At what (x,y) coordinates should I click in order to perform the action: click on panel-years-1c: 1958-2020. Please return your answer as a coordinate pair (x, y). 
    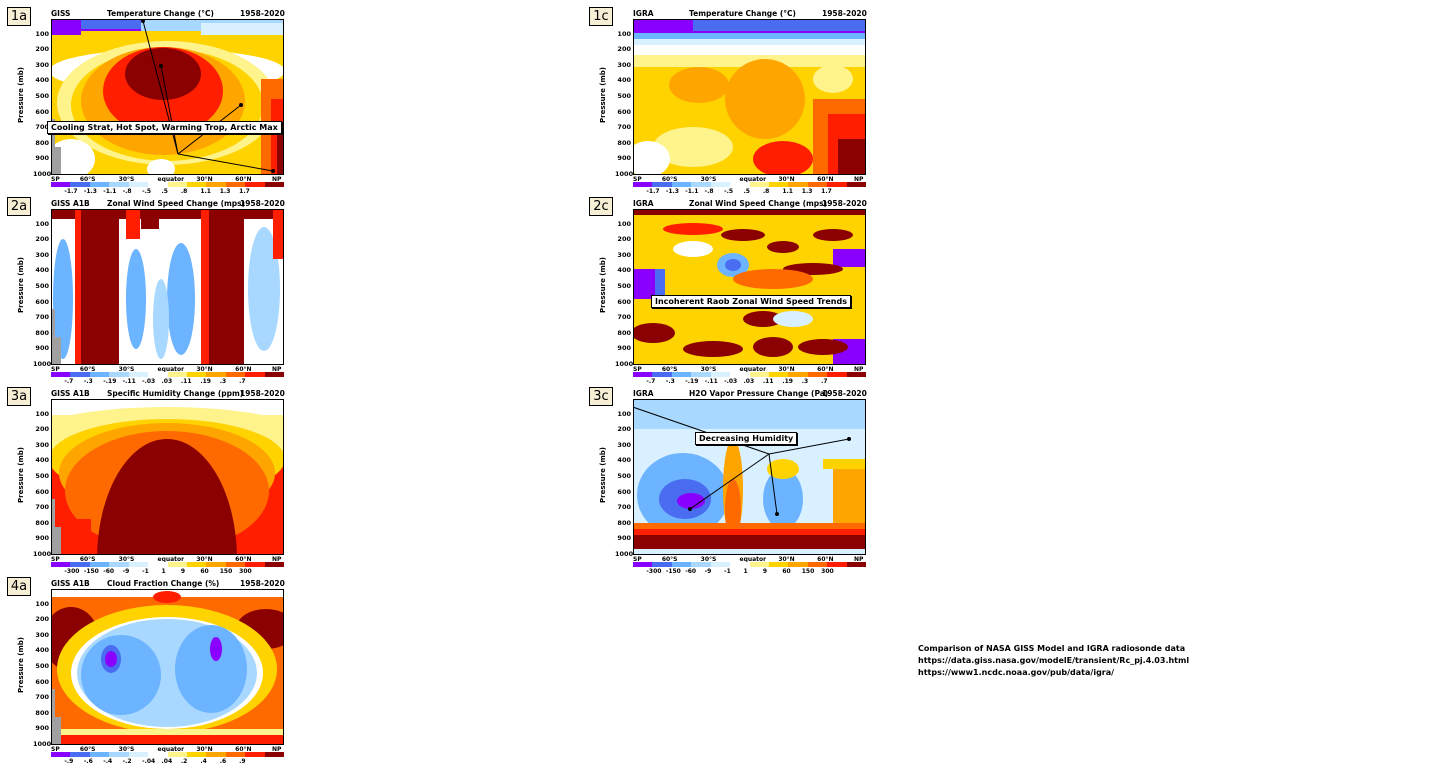
    Looking at the image, I should click on (844, 13).